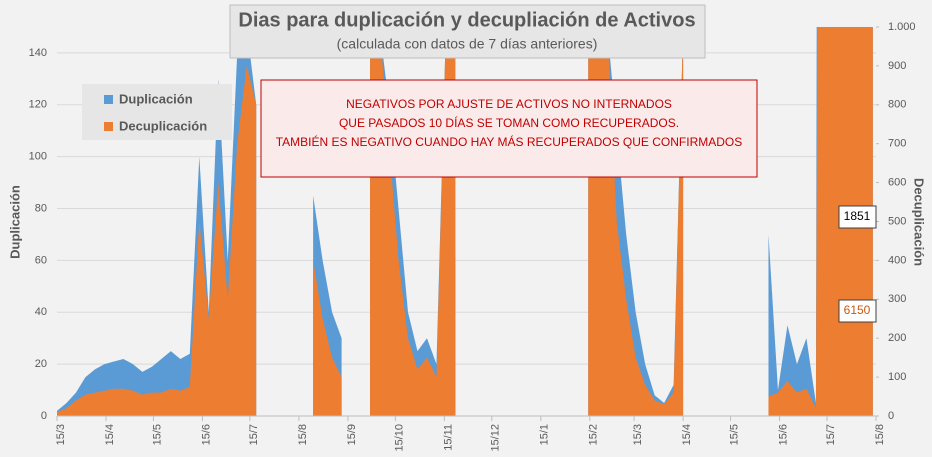  I want to click on x-tick-label: 15/11, so click(448, 437).